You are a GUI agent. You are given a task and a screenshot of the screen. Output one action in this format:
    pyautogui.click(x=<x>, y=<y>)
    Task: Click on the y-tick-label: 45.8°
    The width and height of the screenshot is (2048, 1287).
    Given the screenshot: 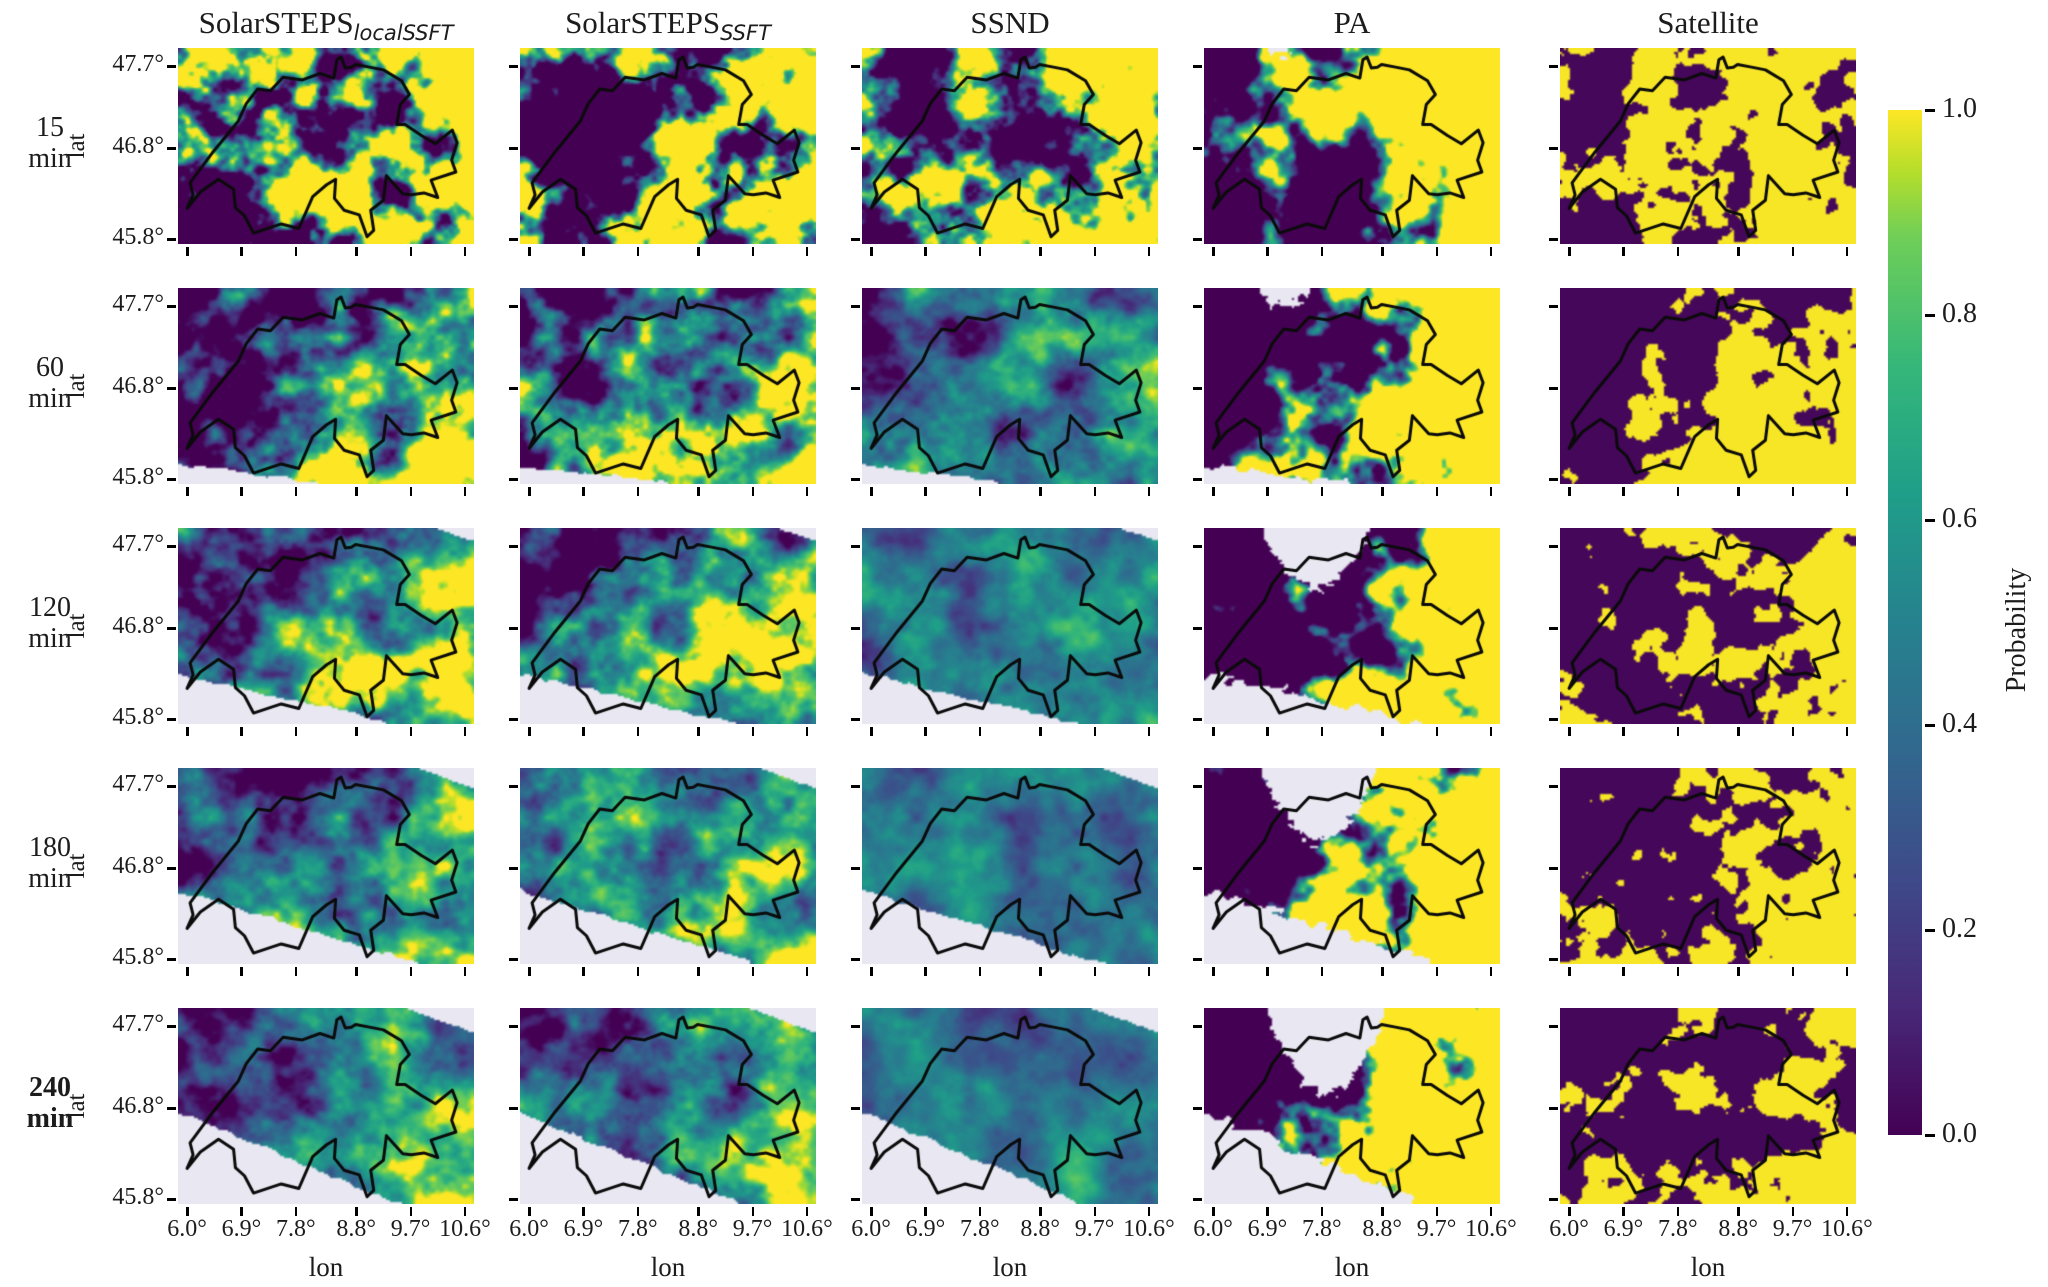 What is the action you would take?
    pyautogui.click(x=138, y=957)
    